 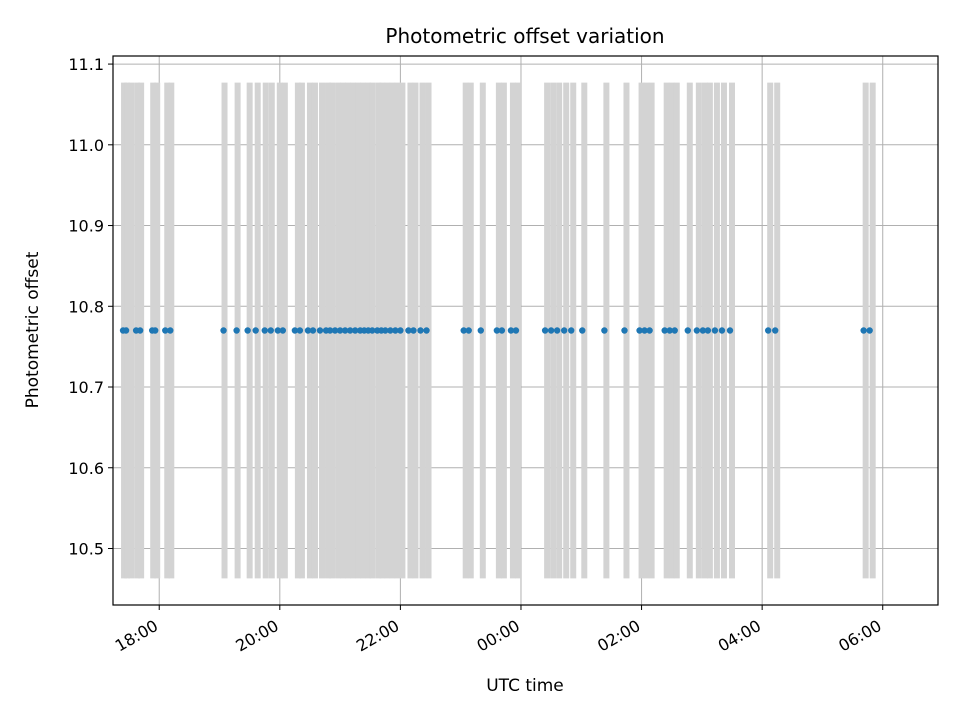 I want to click on y-tick-label: 11.1, so click(x=86, y=64).